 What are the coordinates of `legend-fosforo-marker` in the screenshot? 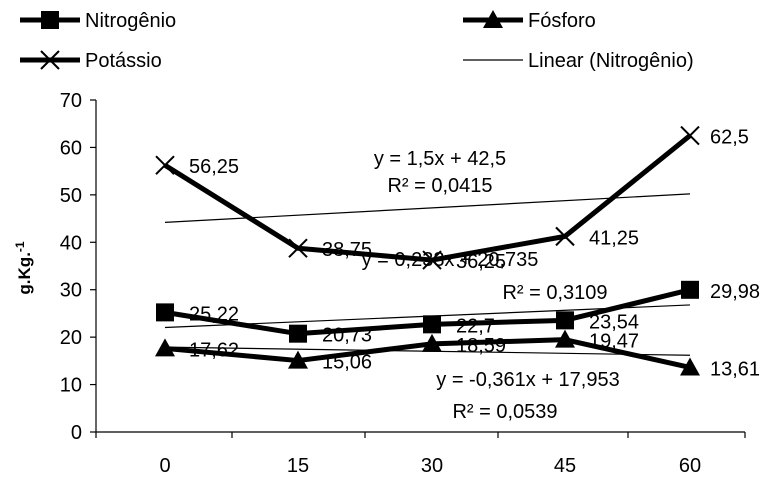 It's located at (493, 19).